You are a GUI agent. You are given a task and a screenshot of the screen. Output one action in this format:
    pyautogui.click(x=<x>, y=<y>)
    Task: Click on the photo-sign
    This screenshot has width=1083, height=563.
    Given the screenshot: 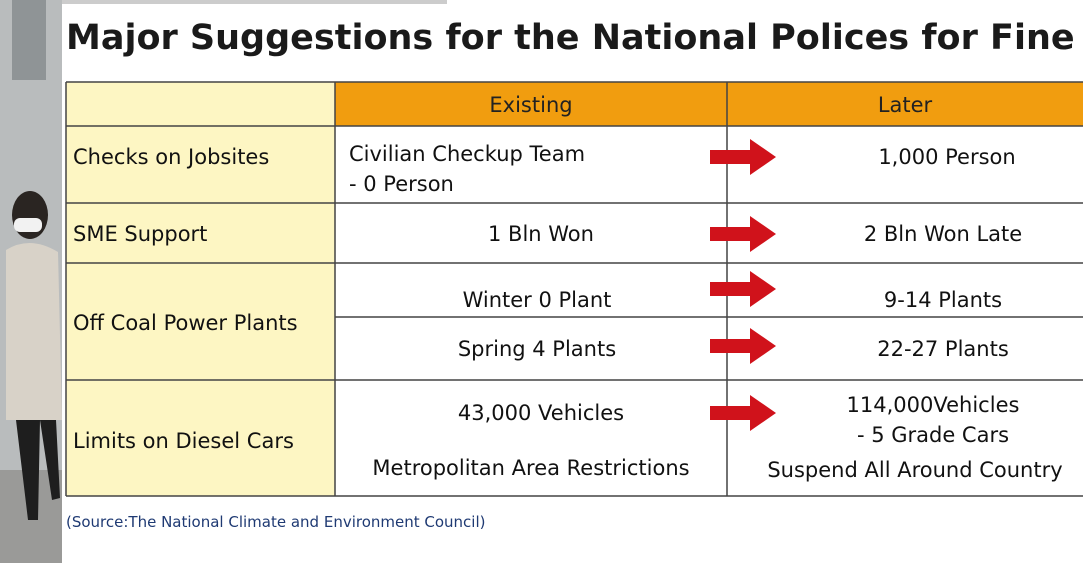 What is the action you would take?
    pyautogui.click(x=29, y=40)
    